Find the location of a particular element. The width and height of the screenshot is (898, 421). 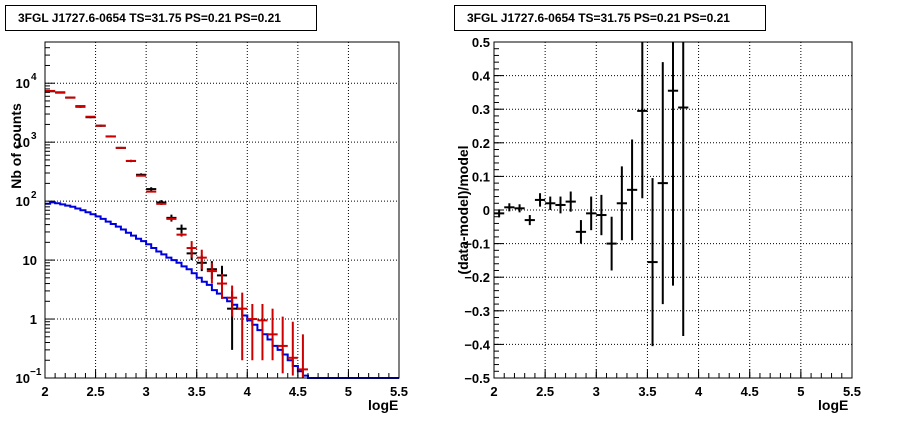

counts-ytick-exponent: 2 is located at coordinates (34, 195).